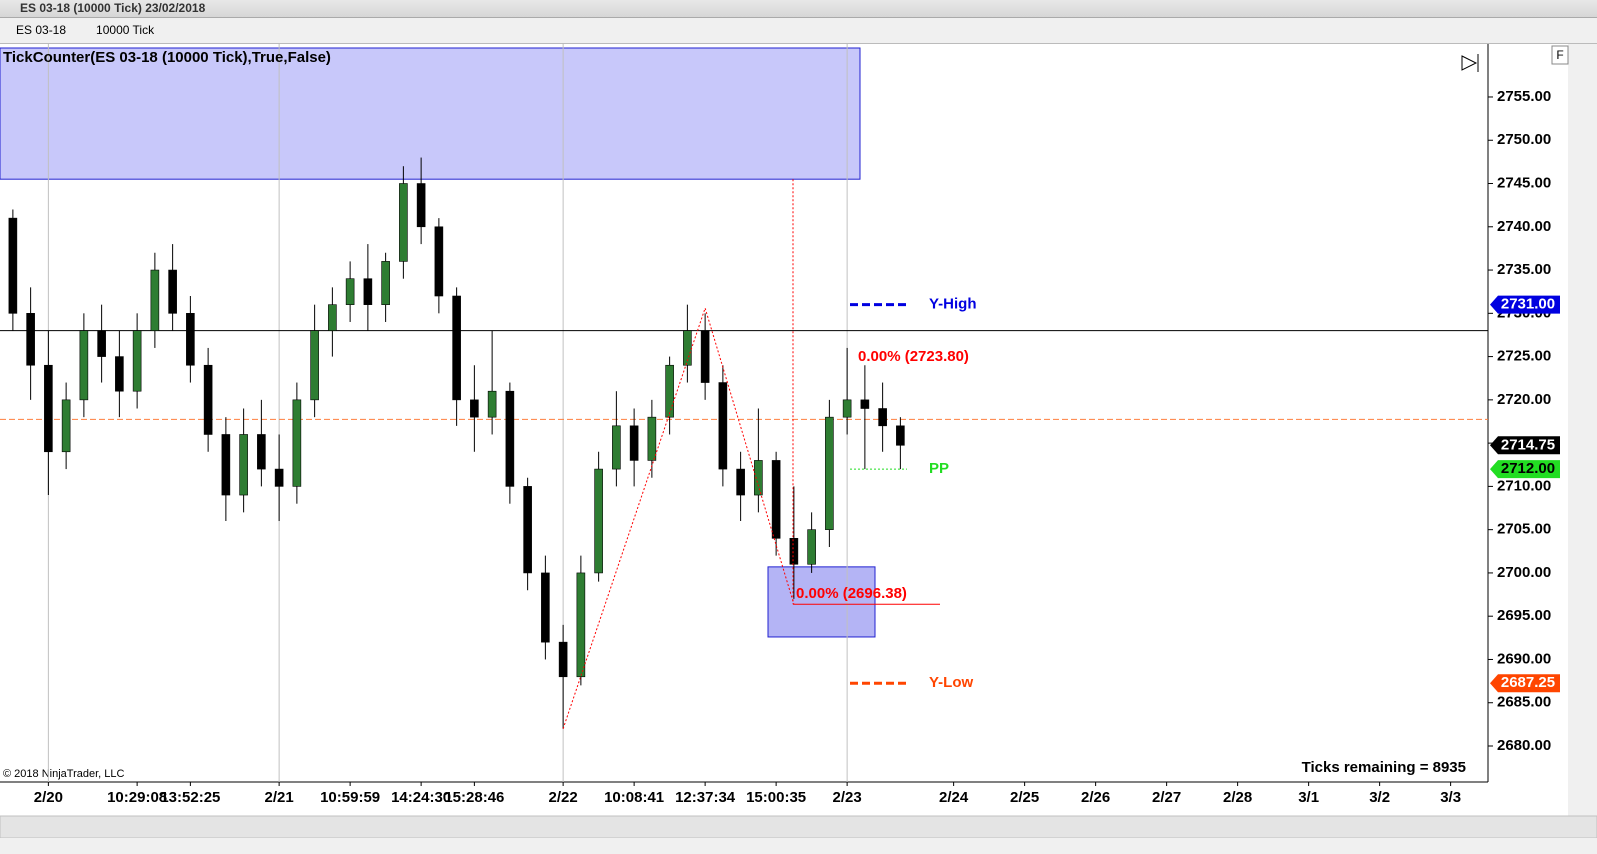 This screenshot has width=1597, height=854. I want to click on annotation: 0.00% (2696.38), so click(851, 593).